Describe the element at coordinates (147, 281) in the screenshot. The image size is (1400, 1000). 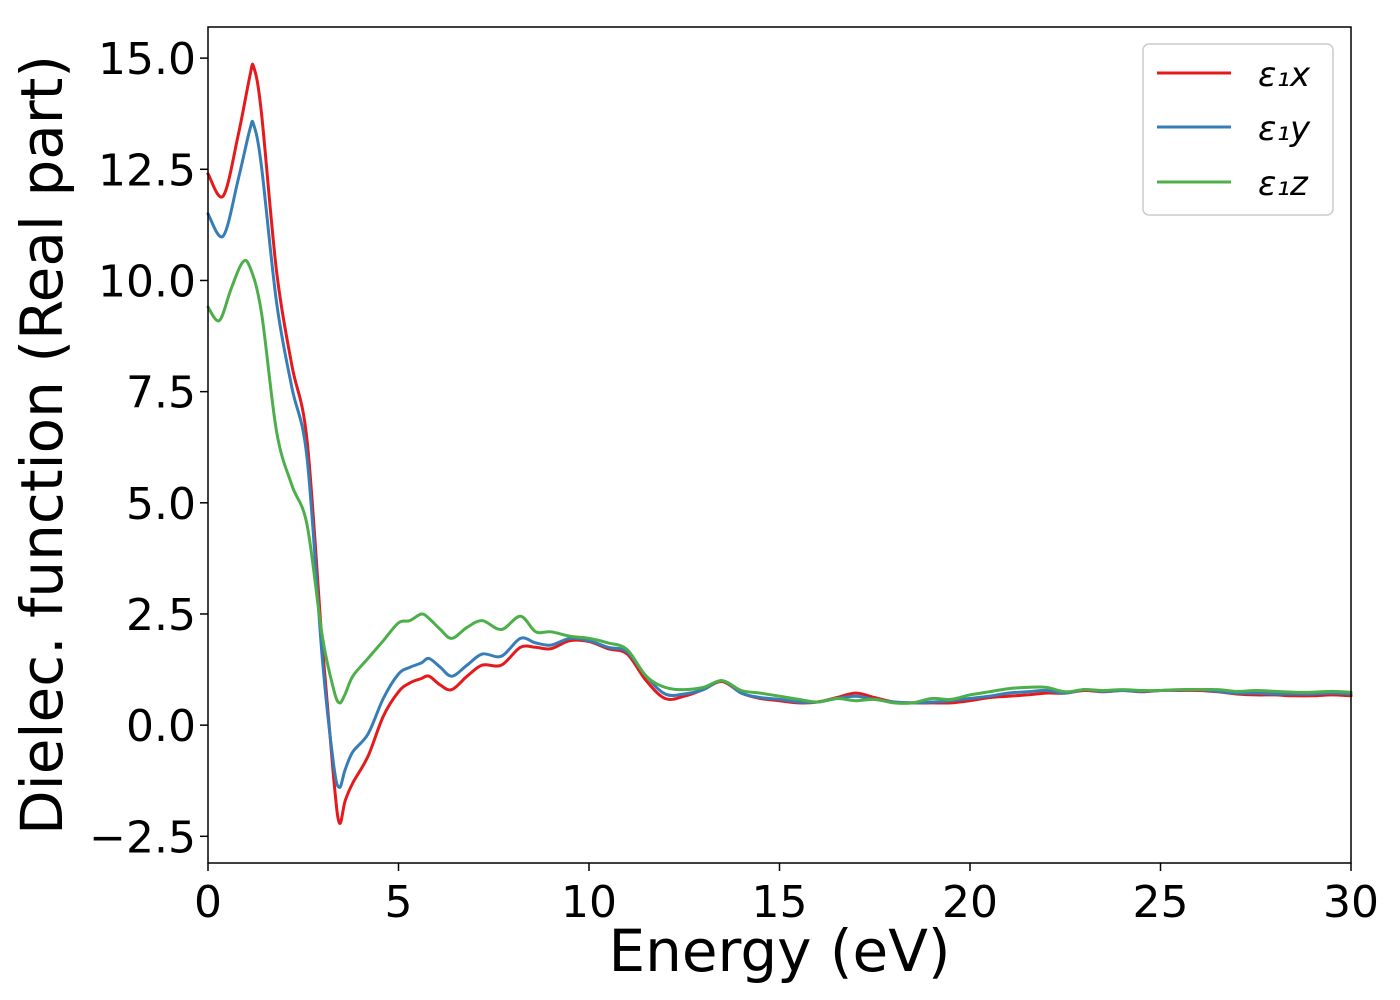
I see `y-tick-label: 10.0` at that location.